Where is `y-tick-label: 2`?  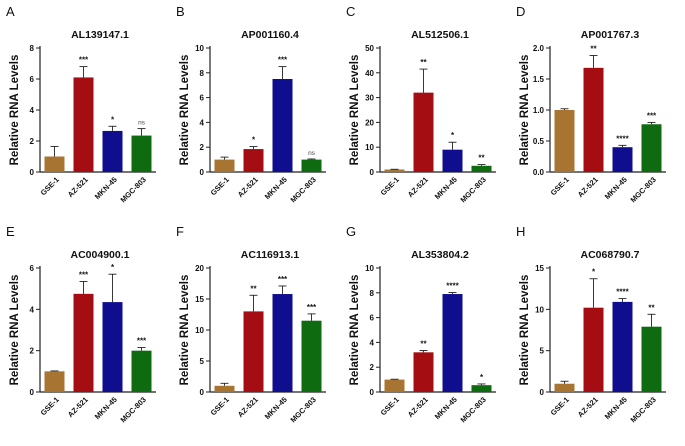 y-tick-label: 2 is located at coordinates (32, 351).